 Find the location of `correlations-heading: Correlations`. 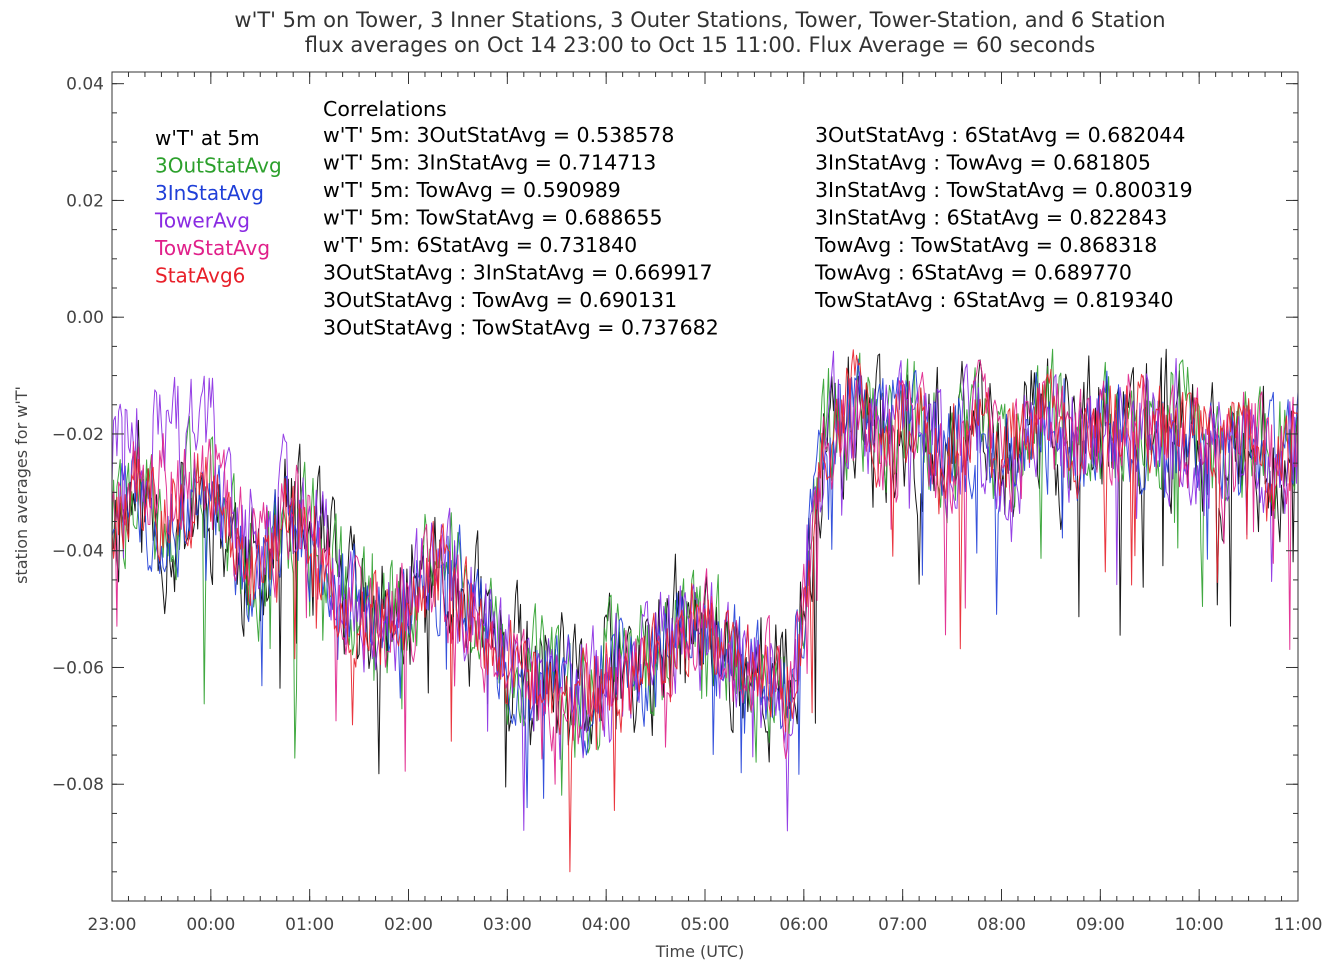

correlations-heading: Correlations is located at coordinates (385, 109).